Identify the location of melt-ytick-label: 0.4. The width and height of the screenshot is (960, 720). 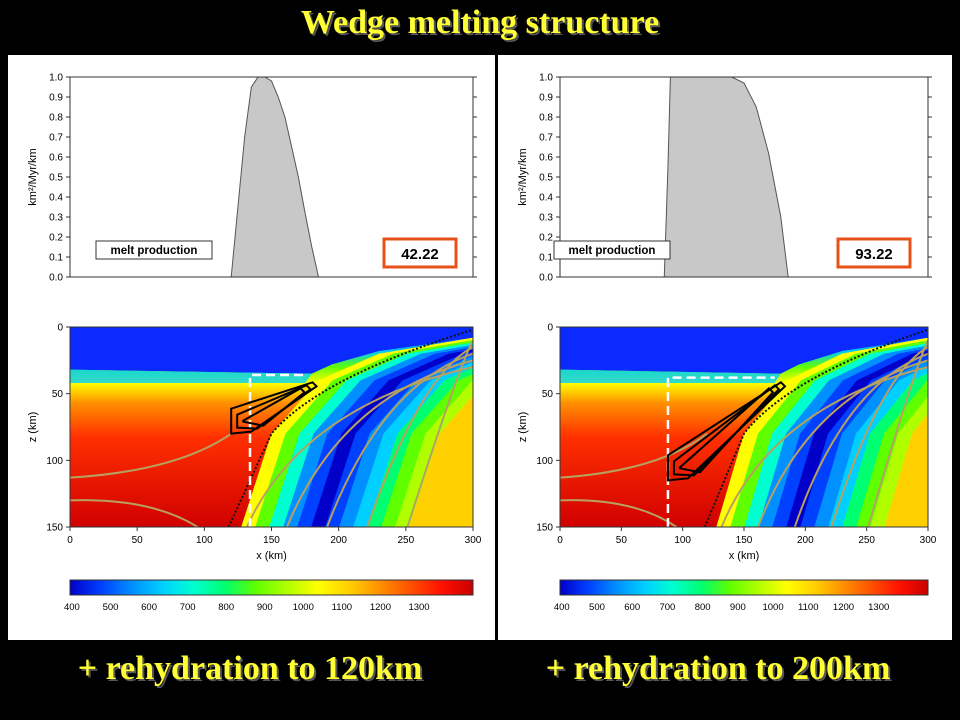
(546, 198).